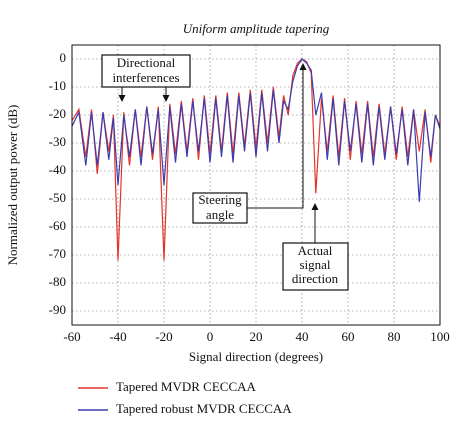  I want to click on x-tick-label: 0, so click(210, 336).